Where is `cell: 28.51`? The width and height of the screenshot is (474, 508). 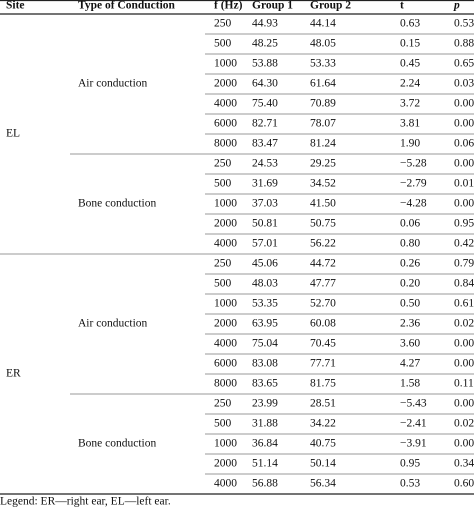
cell: 28.51 is located at coordinates (323, 404).